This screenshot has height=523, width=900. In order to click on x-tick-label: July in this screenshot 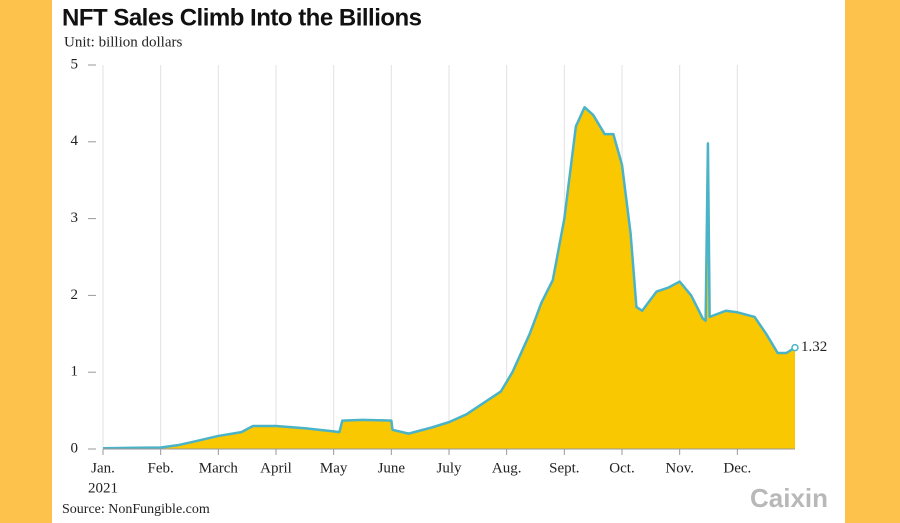, I will do `click(449, 468)`.